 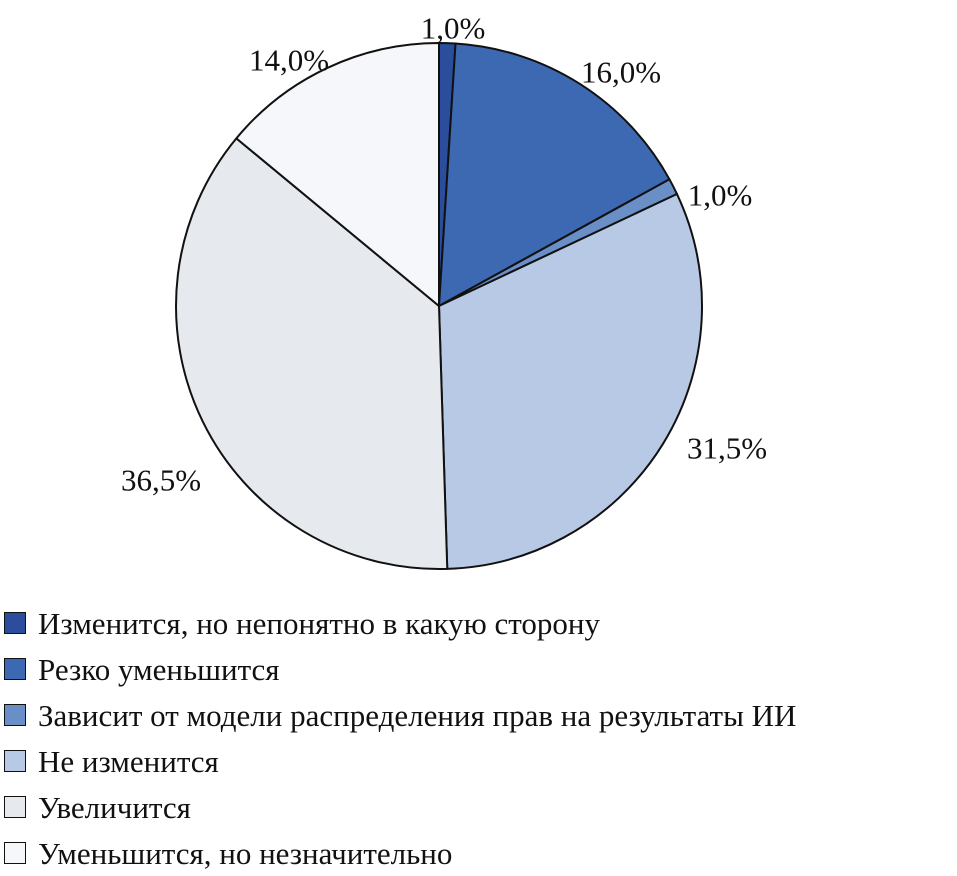 I want to click on legend-label: Уменьшится, но незначительно, so click(x=245, y=853).